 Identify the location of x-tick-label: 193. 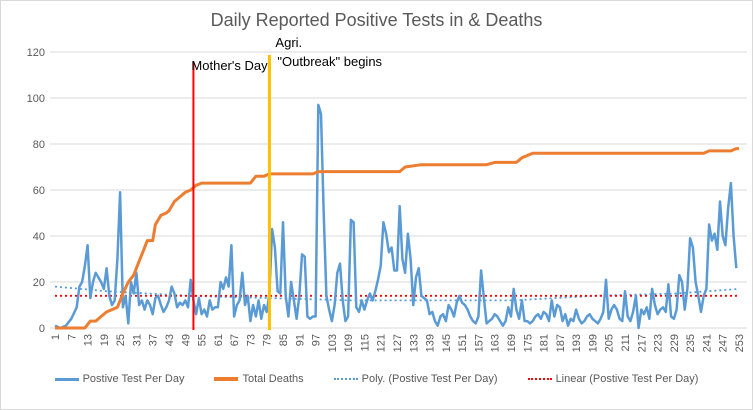
(577, 343).